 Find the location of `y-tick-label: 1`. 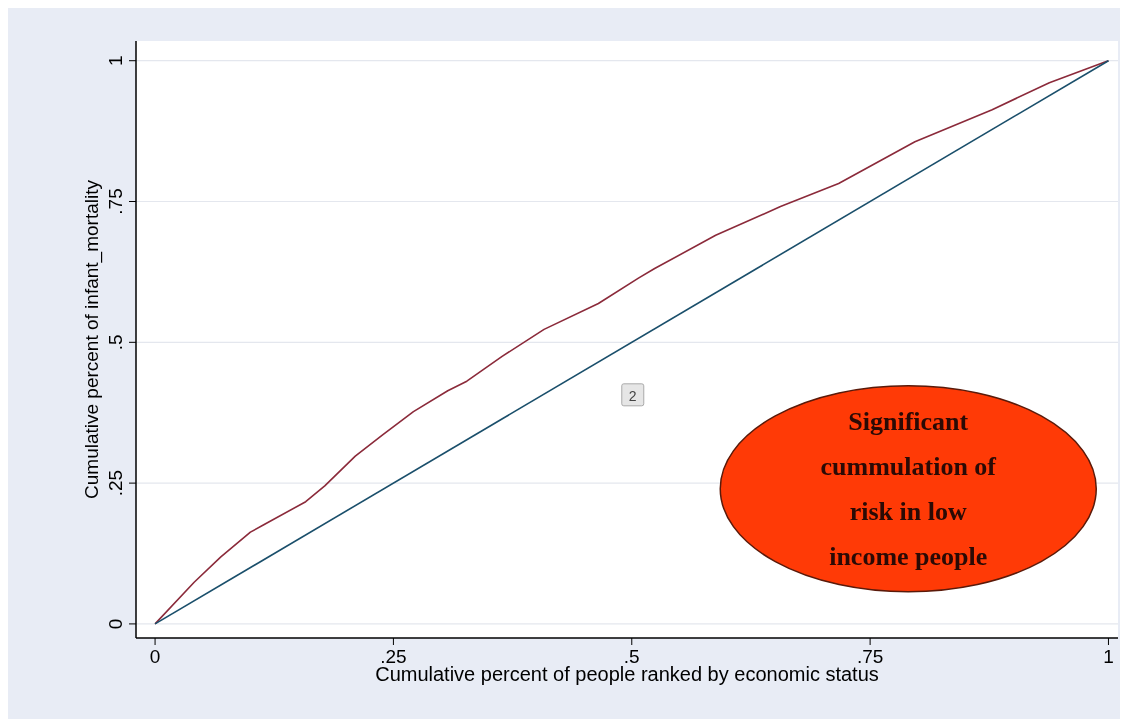

y-tick-label: 1 is located at coordinates (115, 60).